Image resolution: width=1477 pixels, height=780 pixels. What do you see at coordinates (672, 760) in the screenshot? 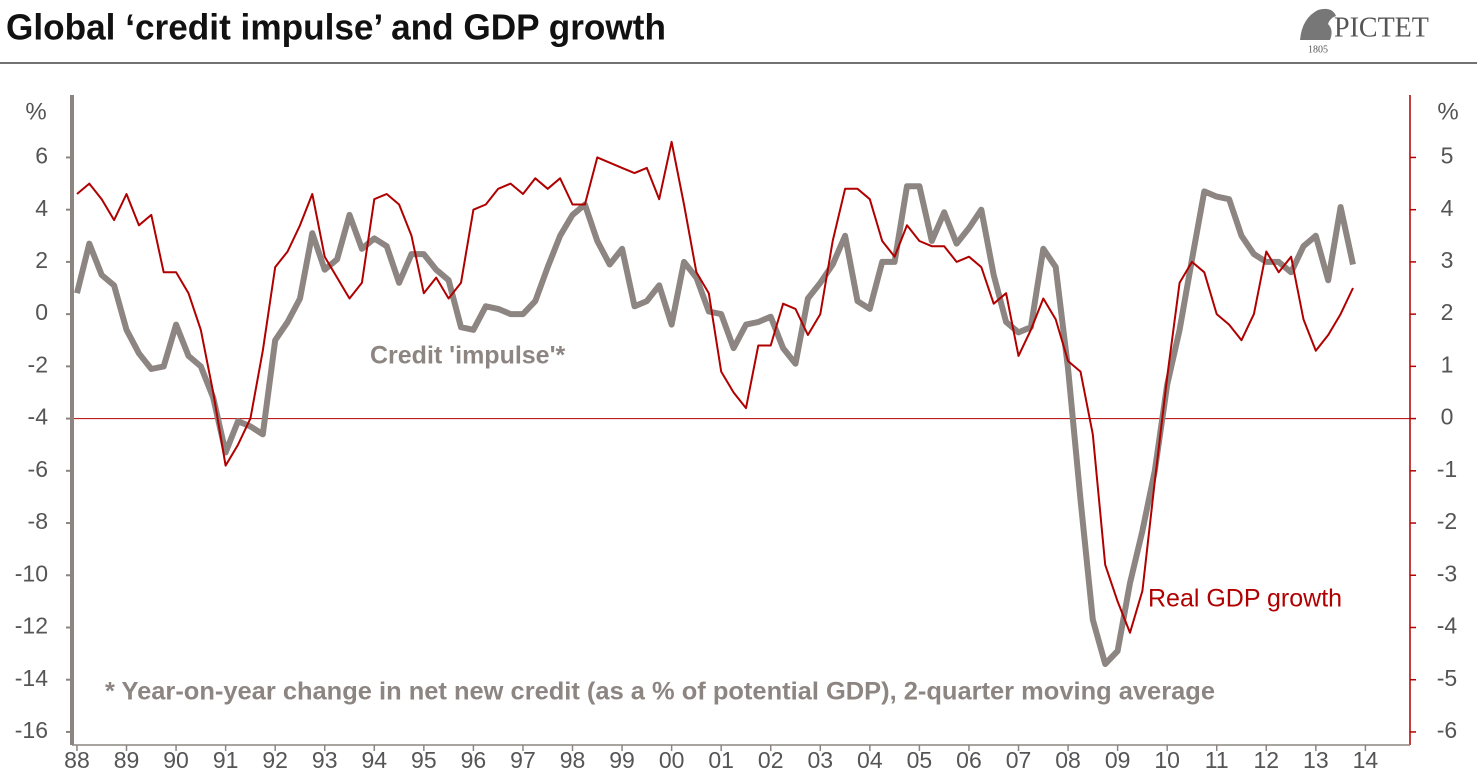
I see `x-tick-label: 00` at bounding box center [672, 760].